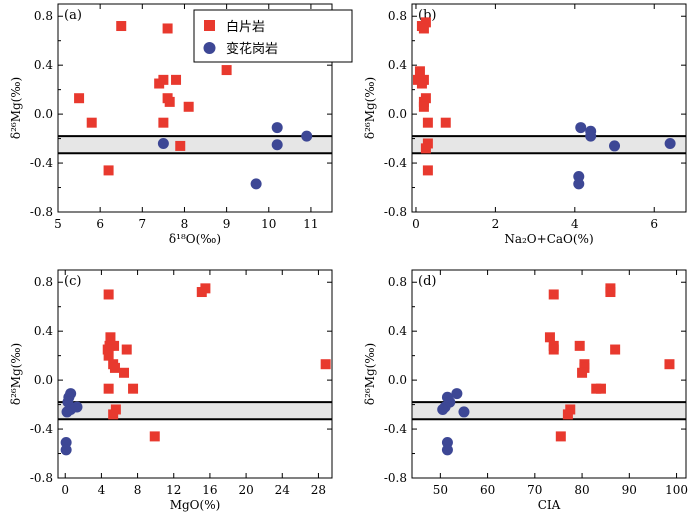  What do you see at coordinates (142, 224) in the screenshot?
I see `x-tick-label: 7` at bounding box center [142, 224].